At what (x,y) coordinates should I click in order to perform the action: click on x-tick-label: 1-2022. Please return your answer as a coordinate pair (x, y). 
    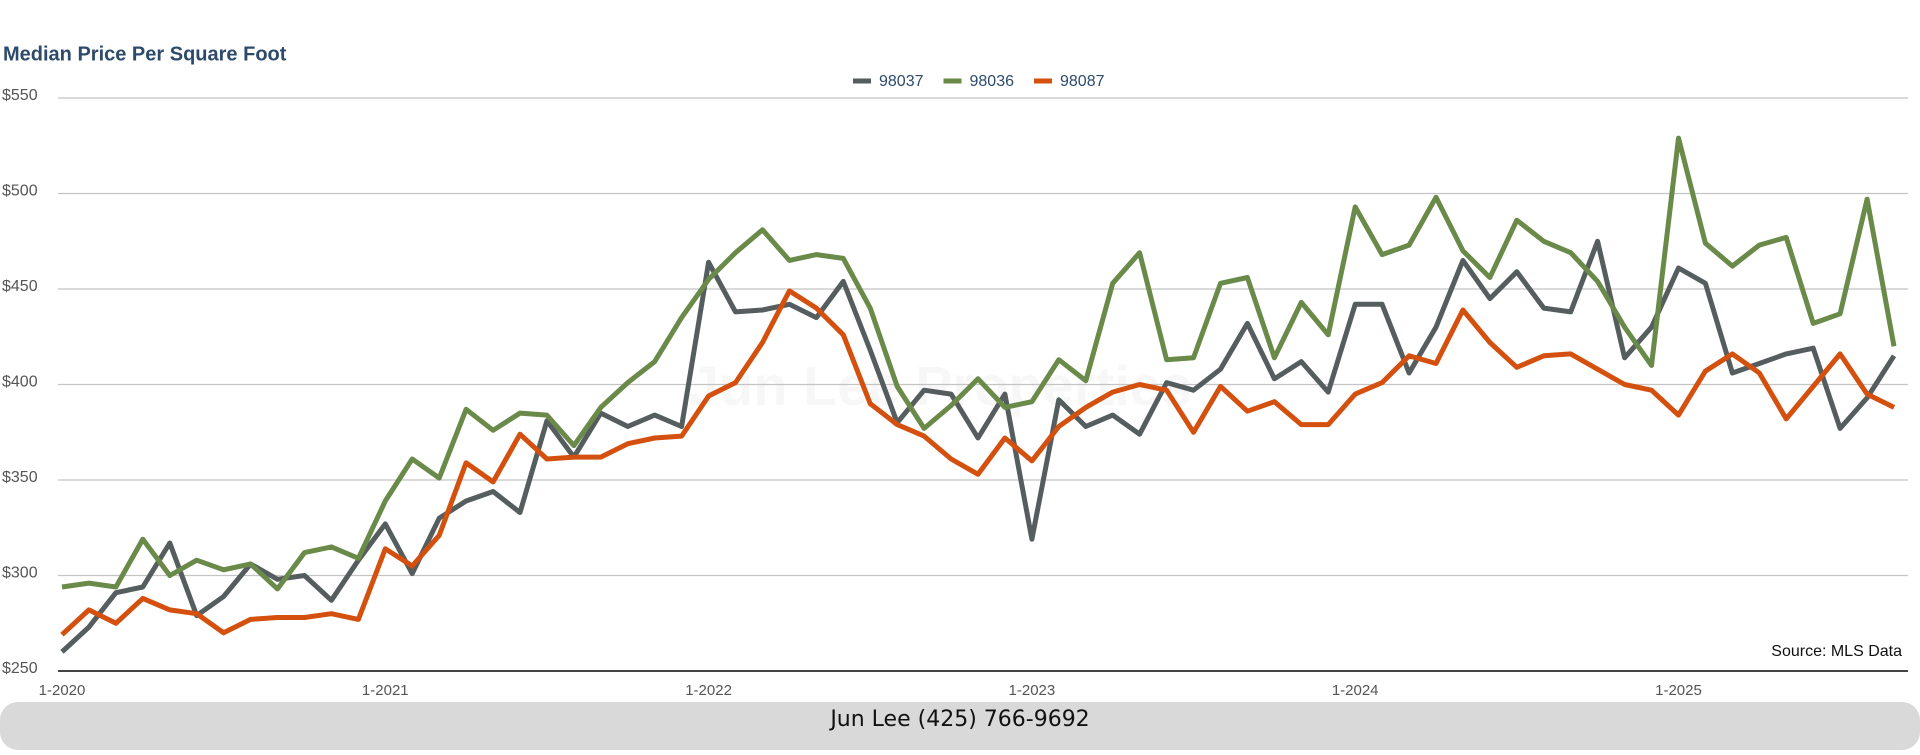
    Looking at the image, I should click on (708, 690).